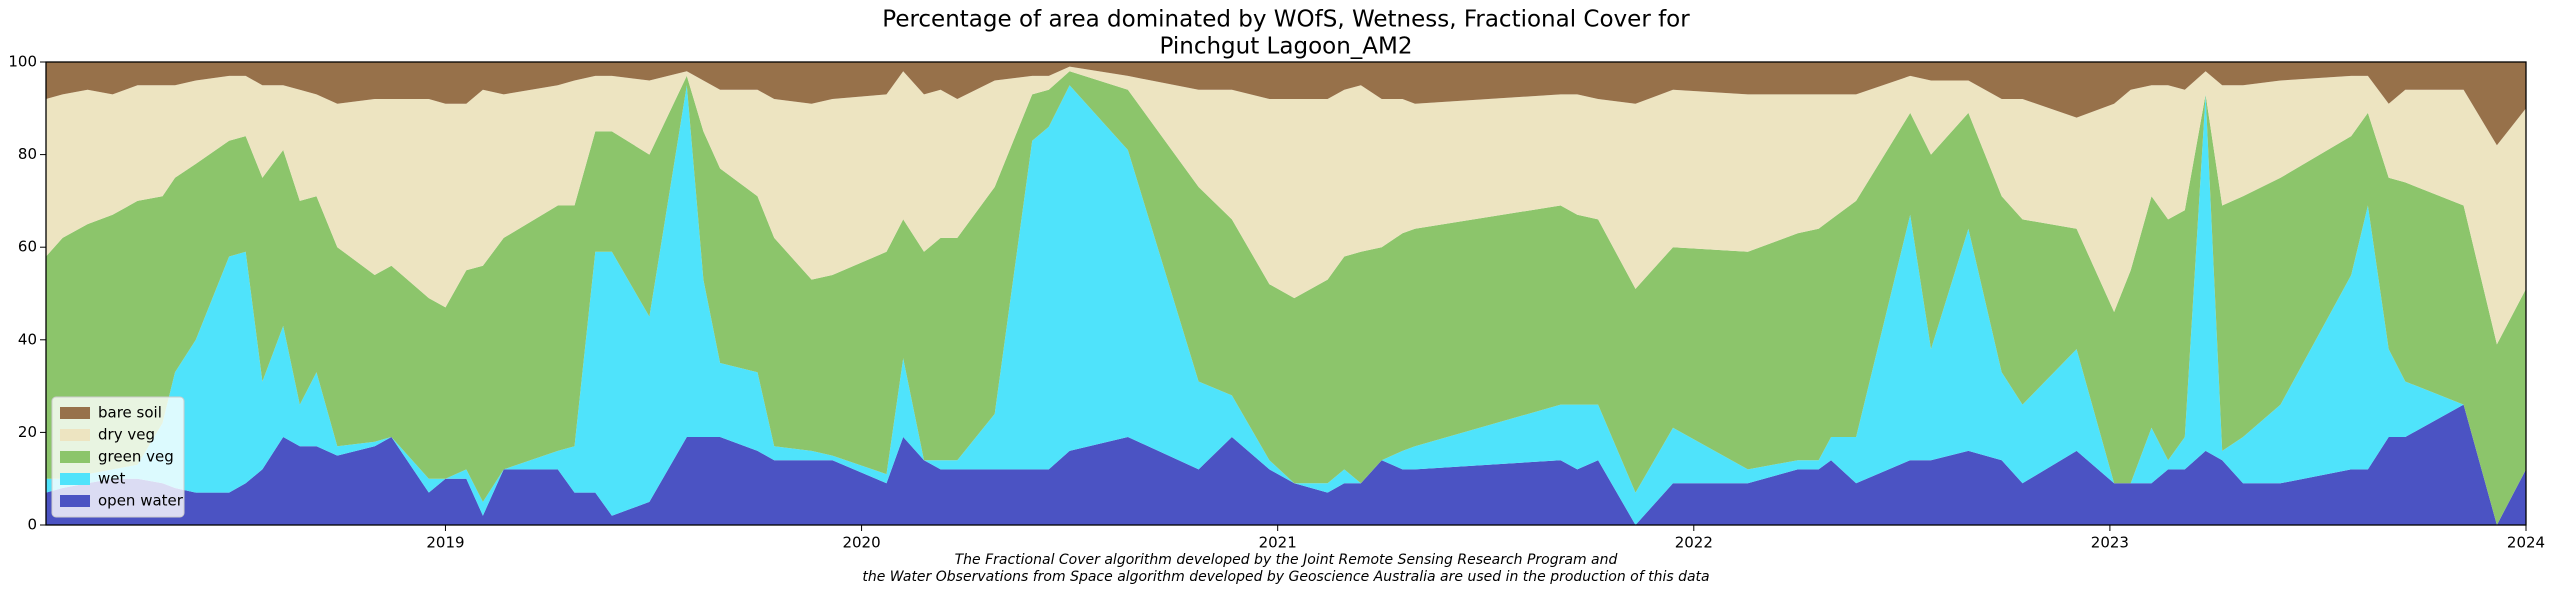 This screenshot has width=2554, height=598. Describe the element at coordinates (141, 501) in the screenshot. I see `legend-label: open water` at that location.